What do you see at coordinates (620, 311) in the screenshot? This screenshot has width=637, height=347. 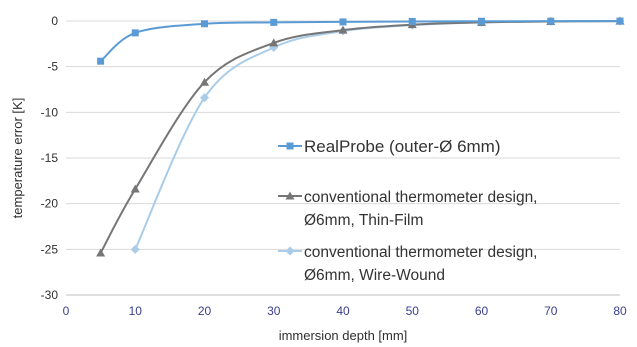 I see `x-tick-label: 80` at bounding box center [620, 311].